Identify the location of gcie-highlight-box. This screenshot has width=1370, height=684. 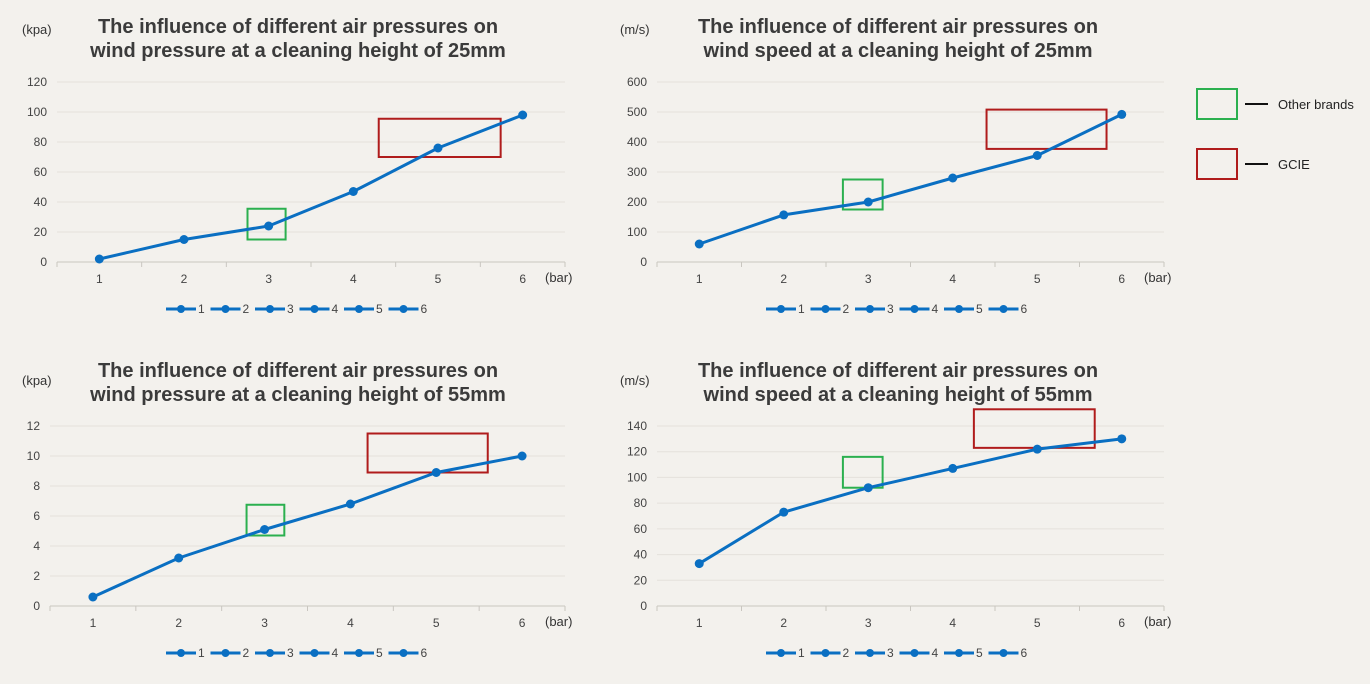
(427, 453).